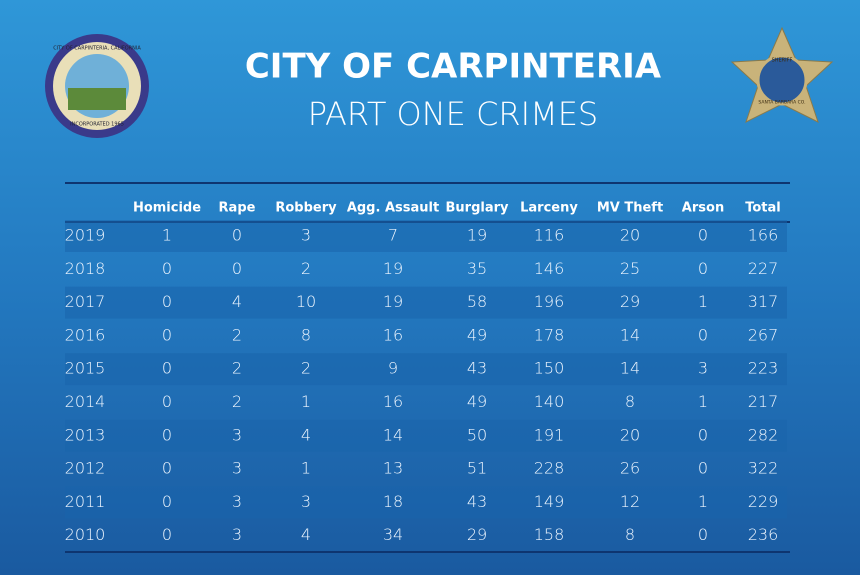  Describe the element at coordinates (763, 468) in the screenshot. I see `table-cell: 322` at that location.